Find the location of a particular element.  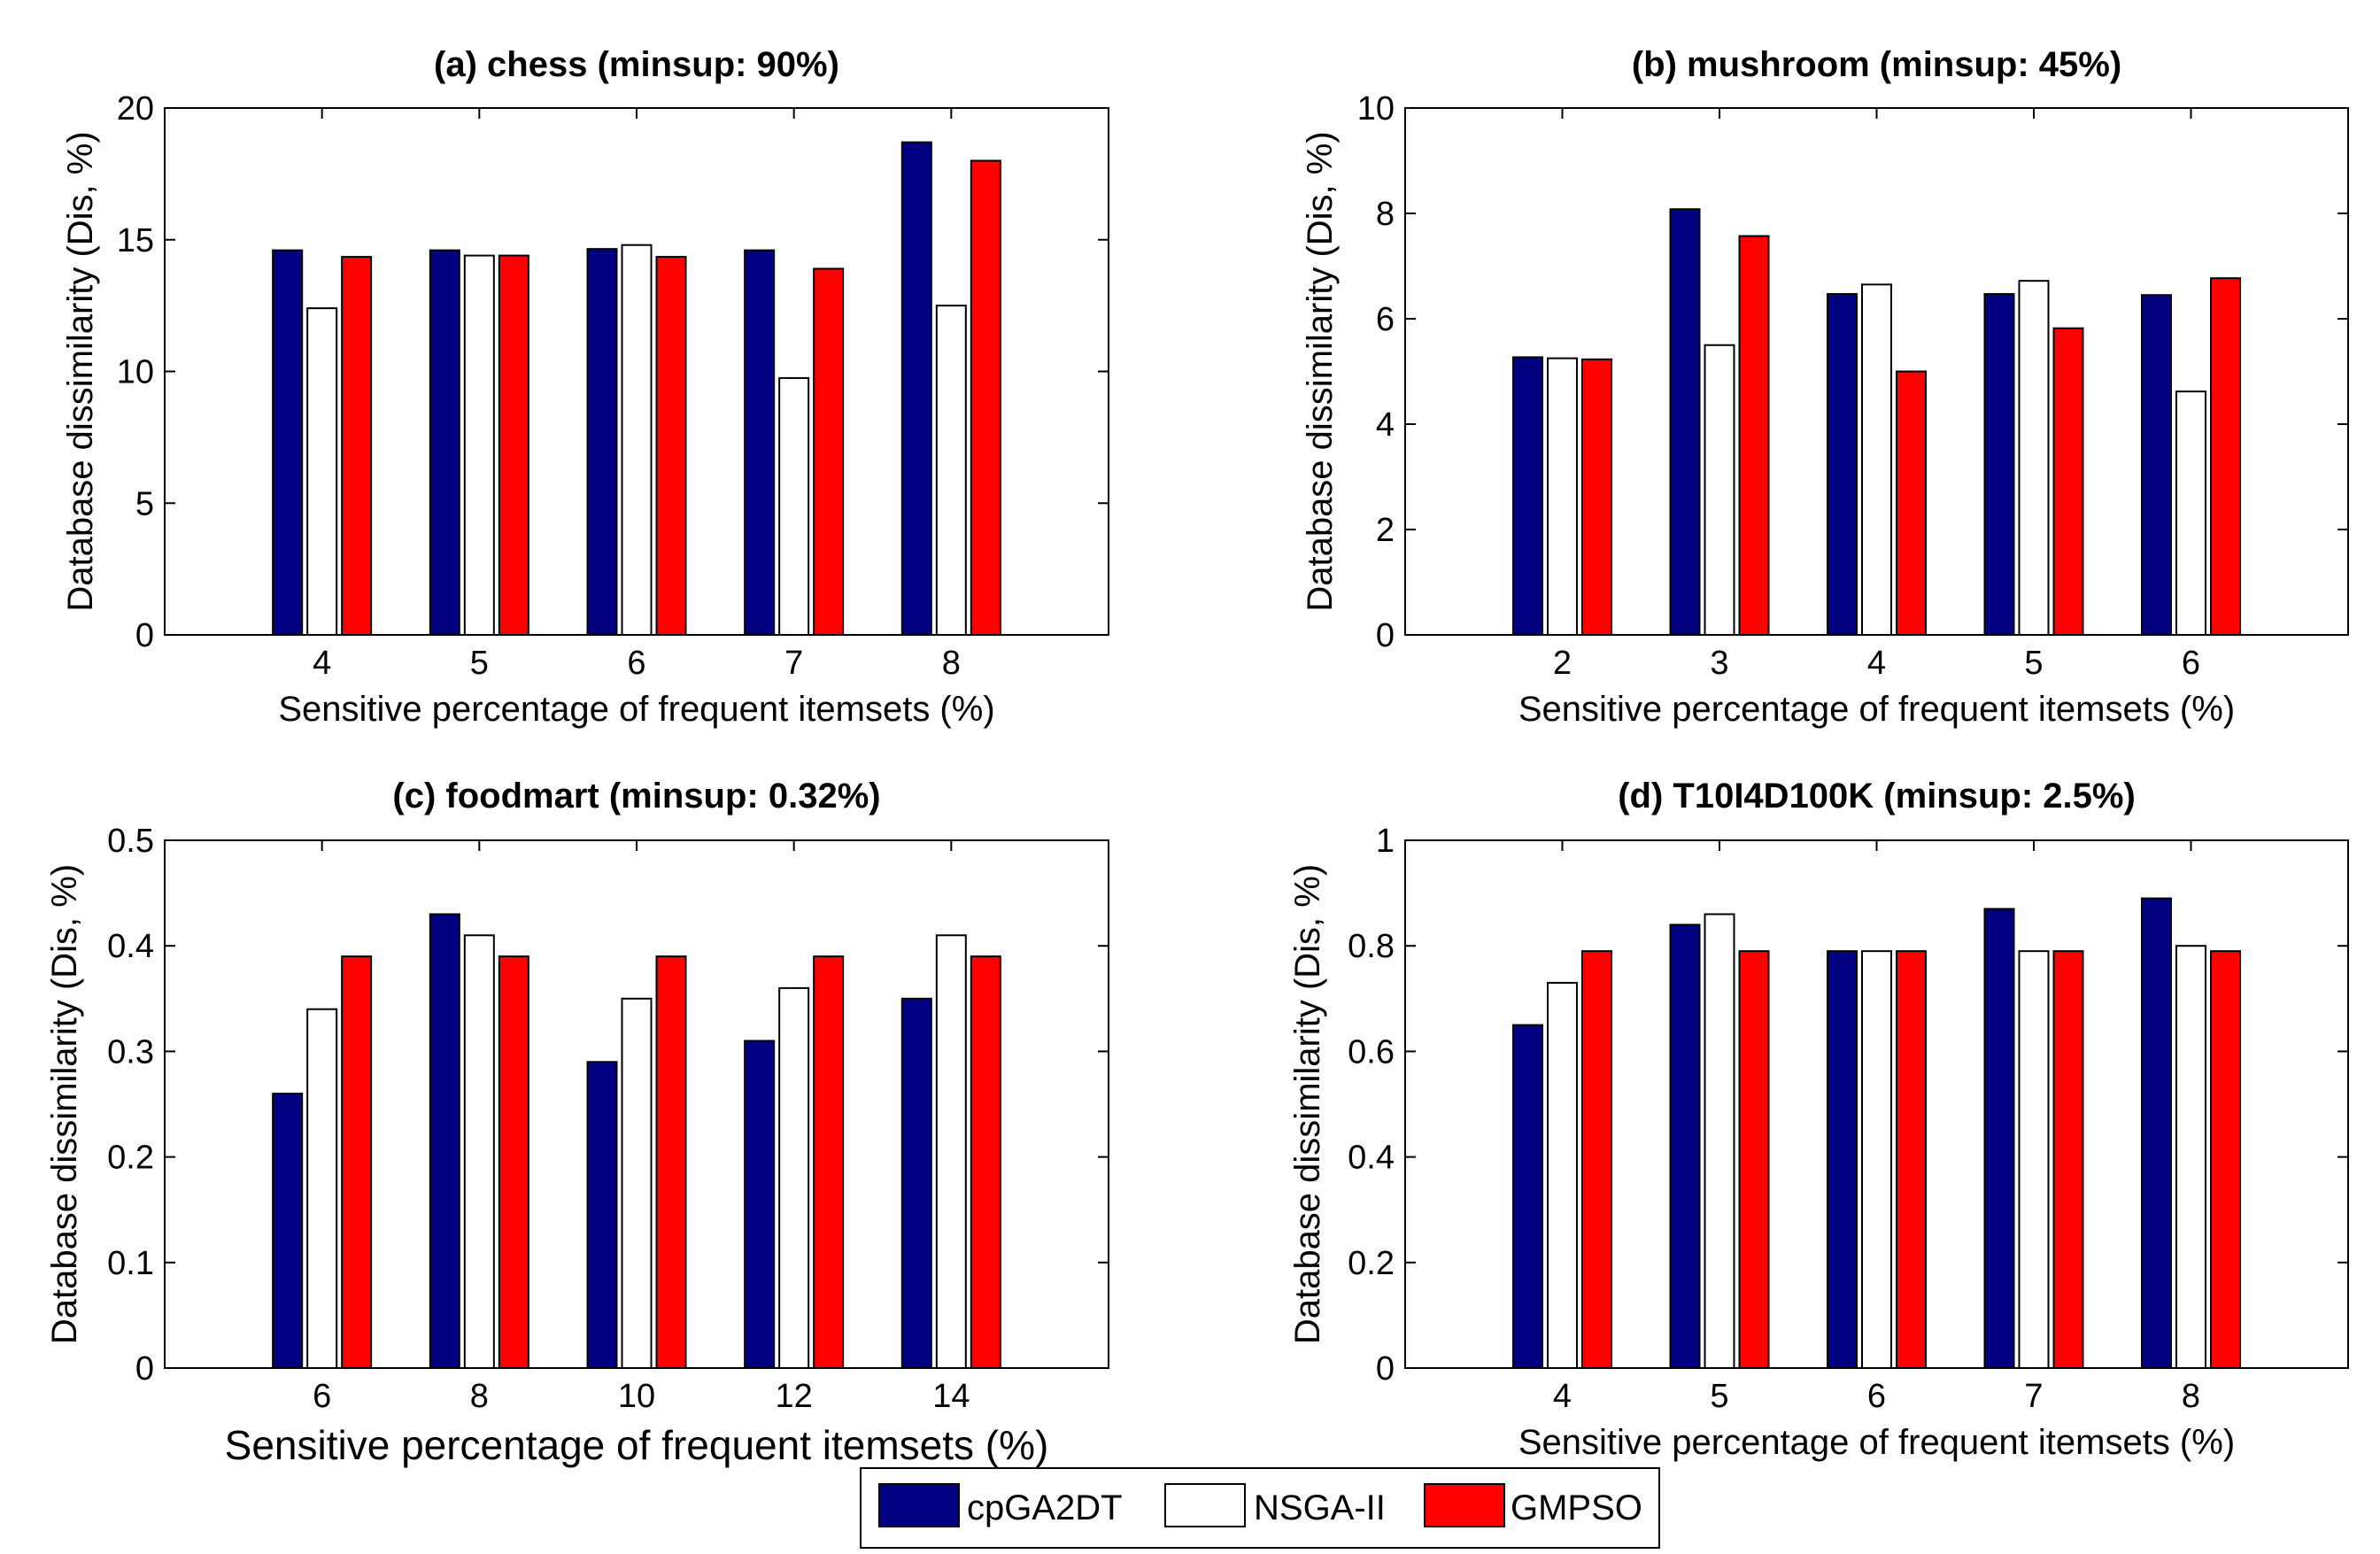

y-tick-label: 0.3 is located at coordinates (130, 1052).